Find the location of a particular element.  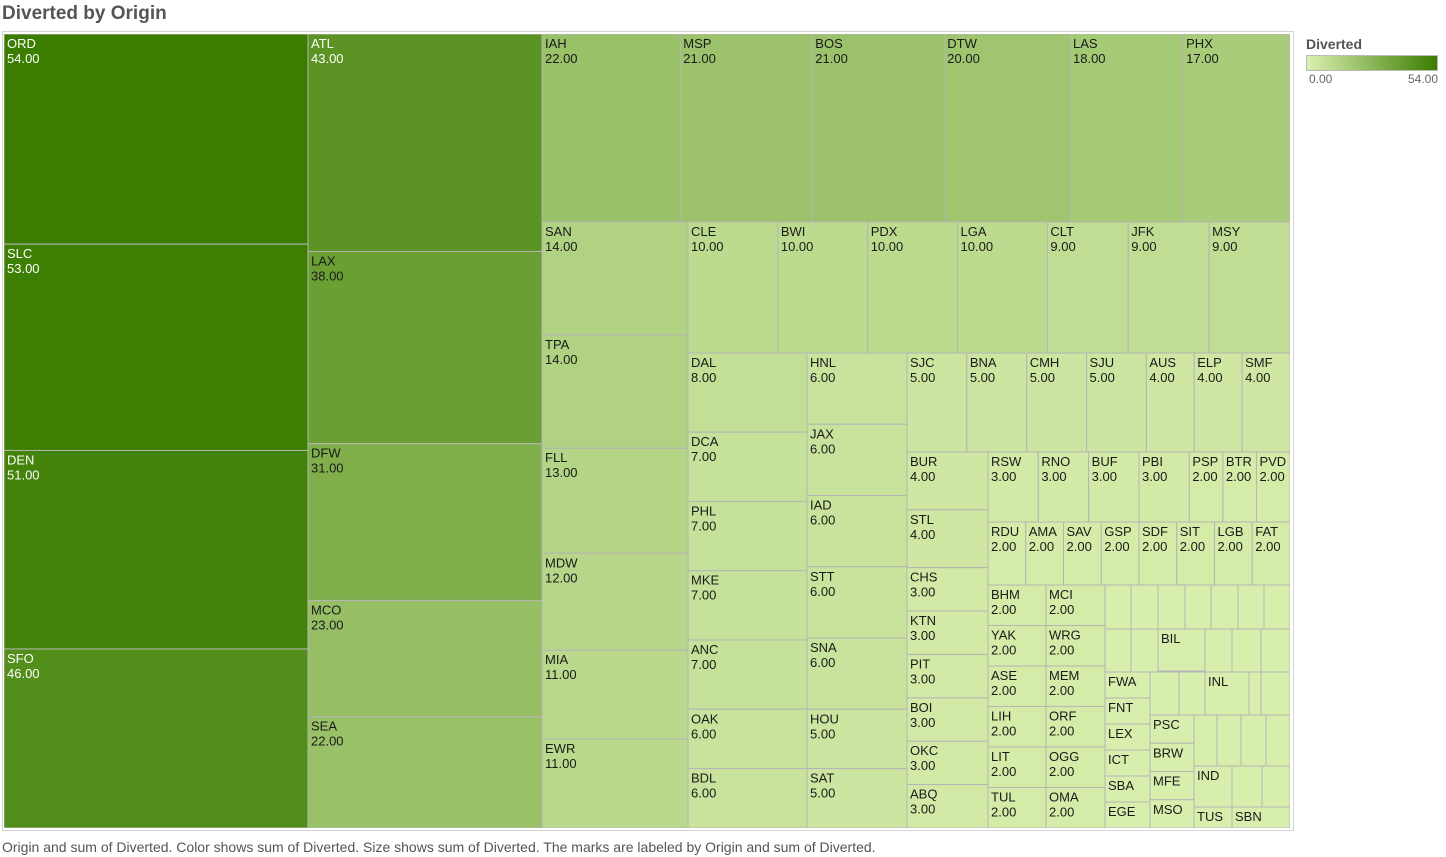

treemap-cell-brw: BRW is located at coordinates (1172, 757).